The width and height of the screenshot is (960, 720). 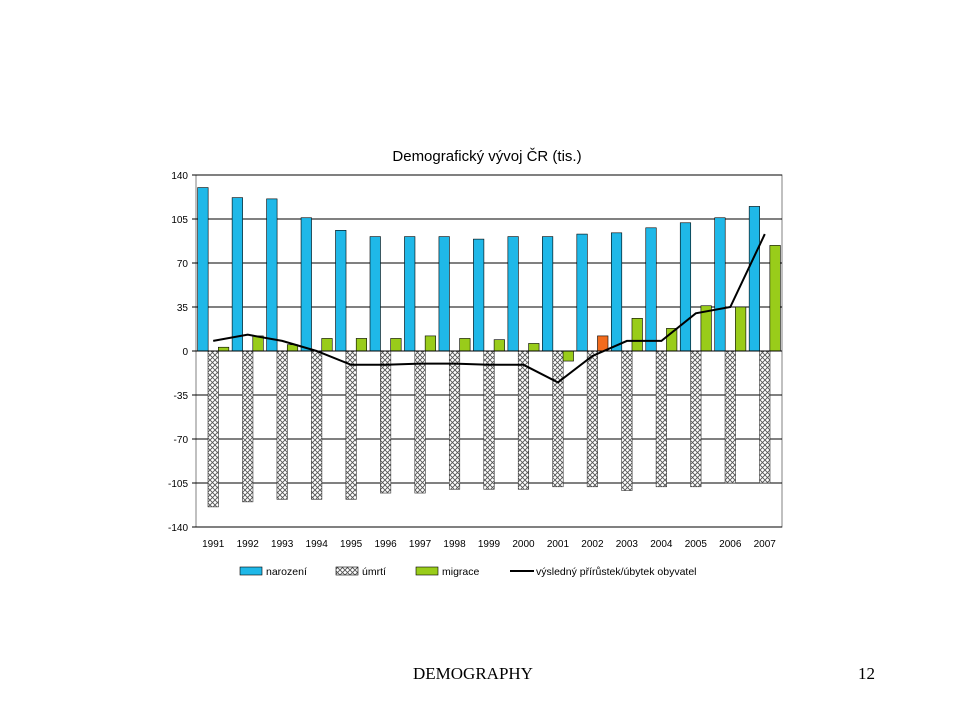 I want to click on y-tick-label: 70, so click(x=183, y=264).